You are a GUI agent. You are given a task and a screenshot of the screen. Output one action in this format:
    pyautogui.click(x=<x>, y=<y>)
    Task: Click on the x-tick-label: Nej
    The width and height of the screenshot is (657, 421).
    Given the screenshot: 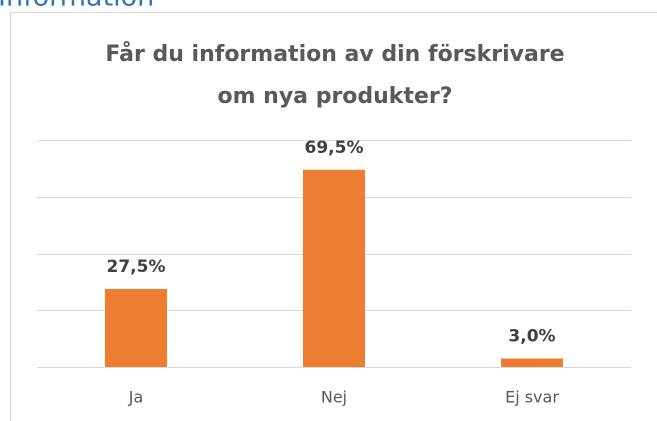 What is the action you would take?
    pyautogui.click(x=334, y=397)
    